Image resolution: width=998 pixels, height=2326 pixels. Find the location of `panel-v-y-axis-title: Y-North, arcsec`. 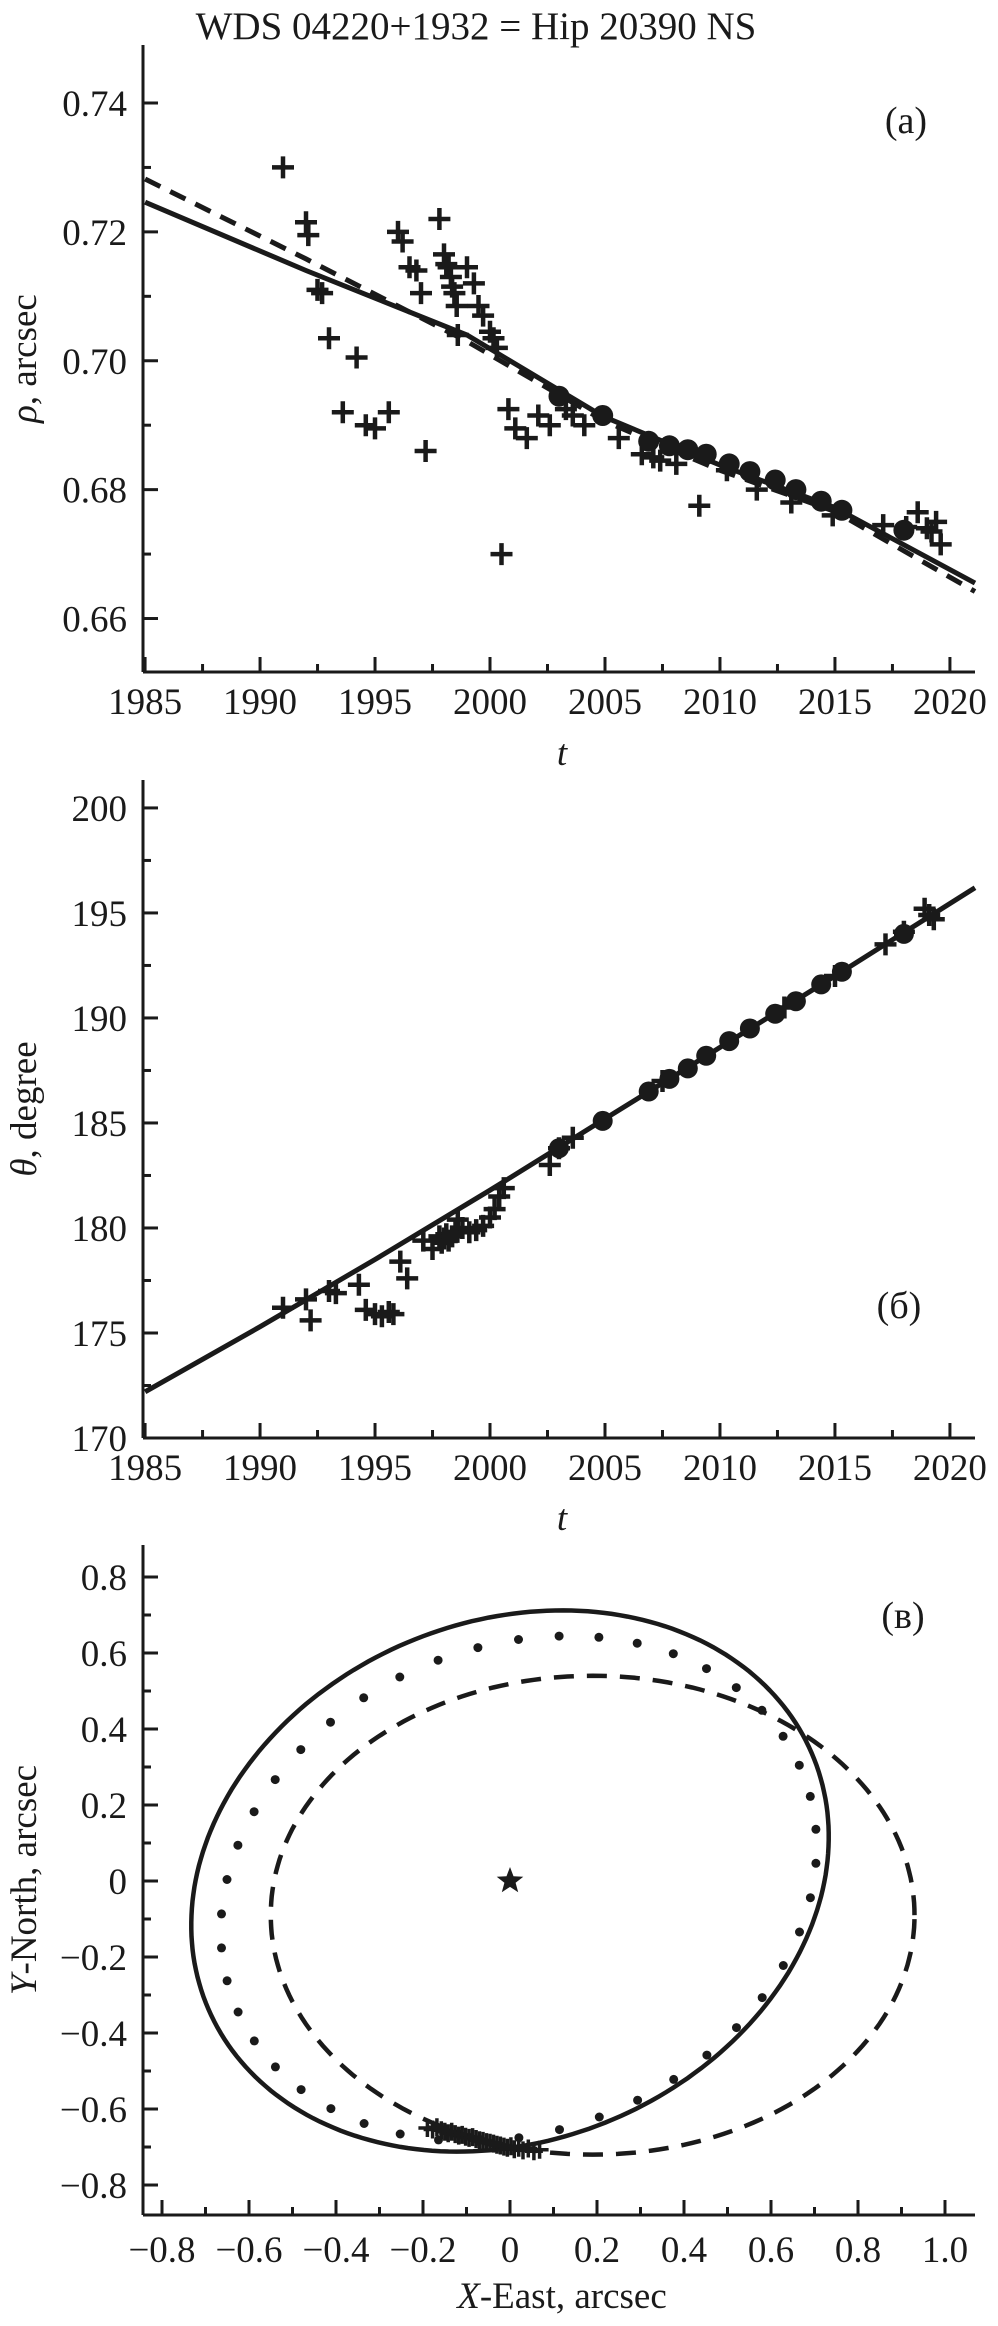

panel-v-y-axis-title: Y-North, arcsec is located at coordinates (24, 1880).